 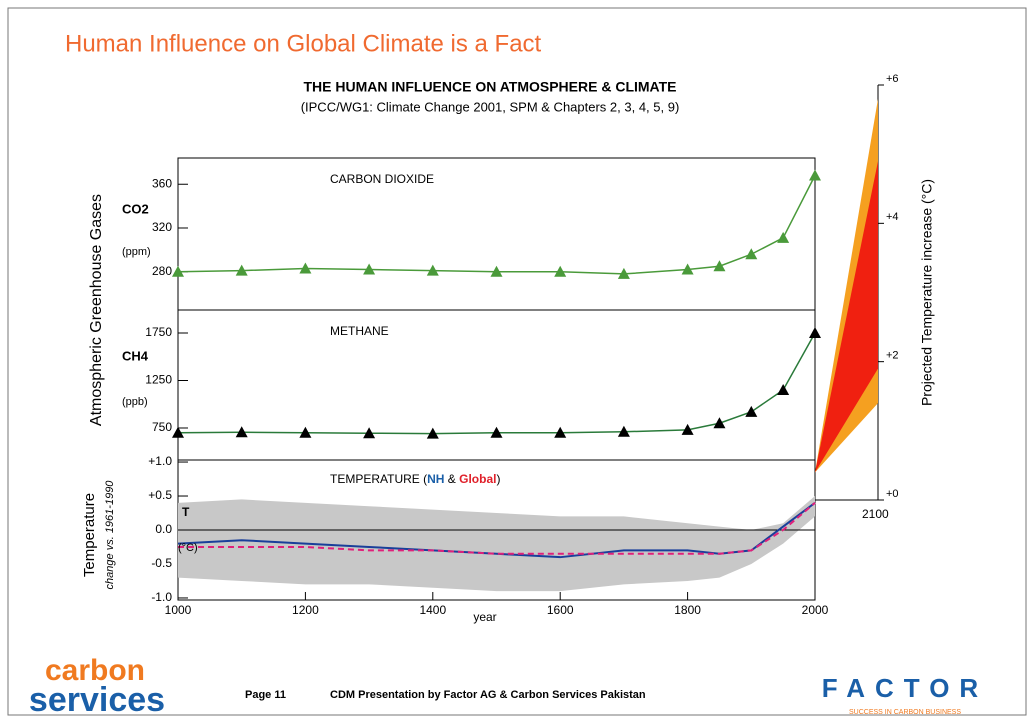 What do you see at coordinates (892, 494) in the screenshot?
I see `y-tick-label: +0` at bounding box center [892, 494].